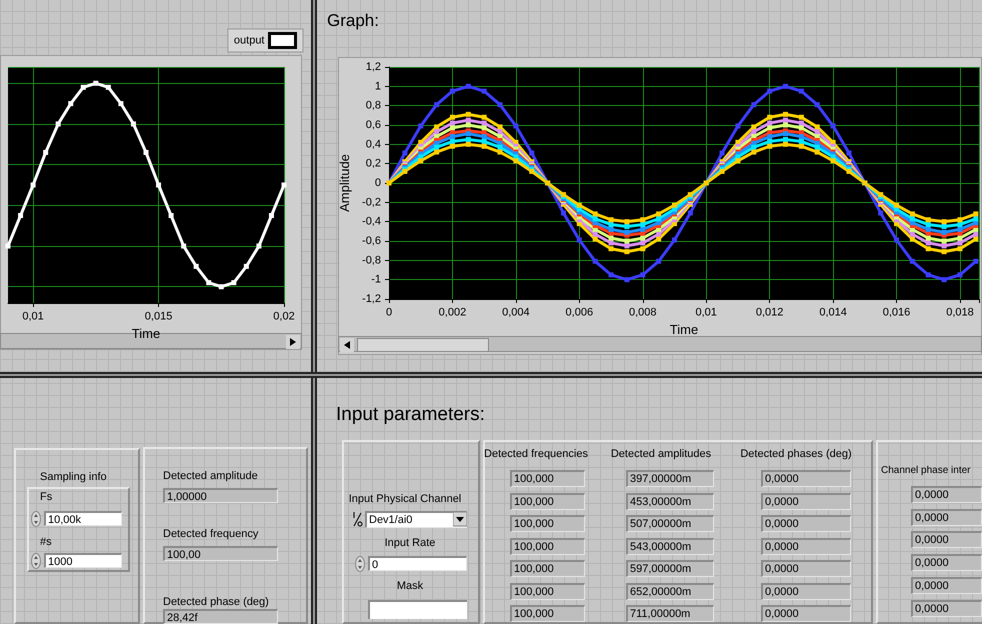  What do you see at coordinates (216, 602) in the screenshot?
I see `text: Detected phase (deg)` at bounding box center [216, 602].